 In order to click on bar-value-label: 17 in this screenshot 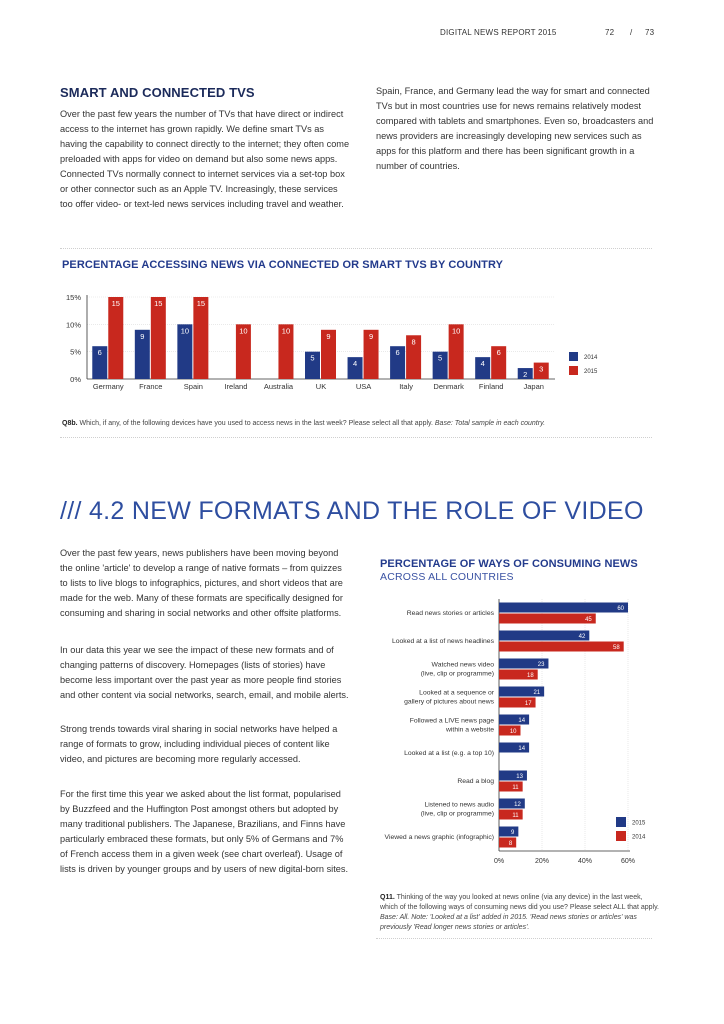, I will do `click(528, 704)`.